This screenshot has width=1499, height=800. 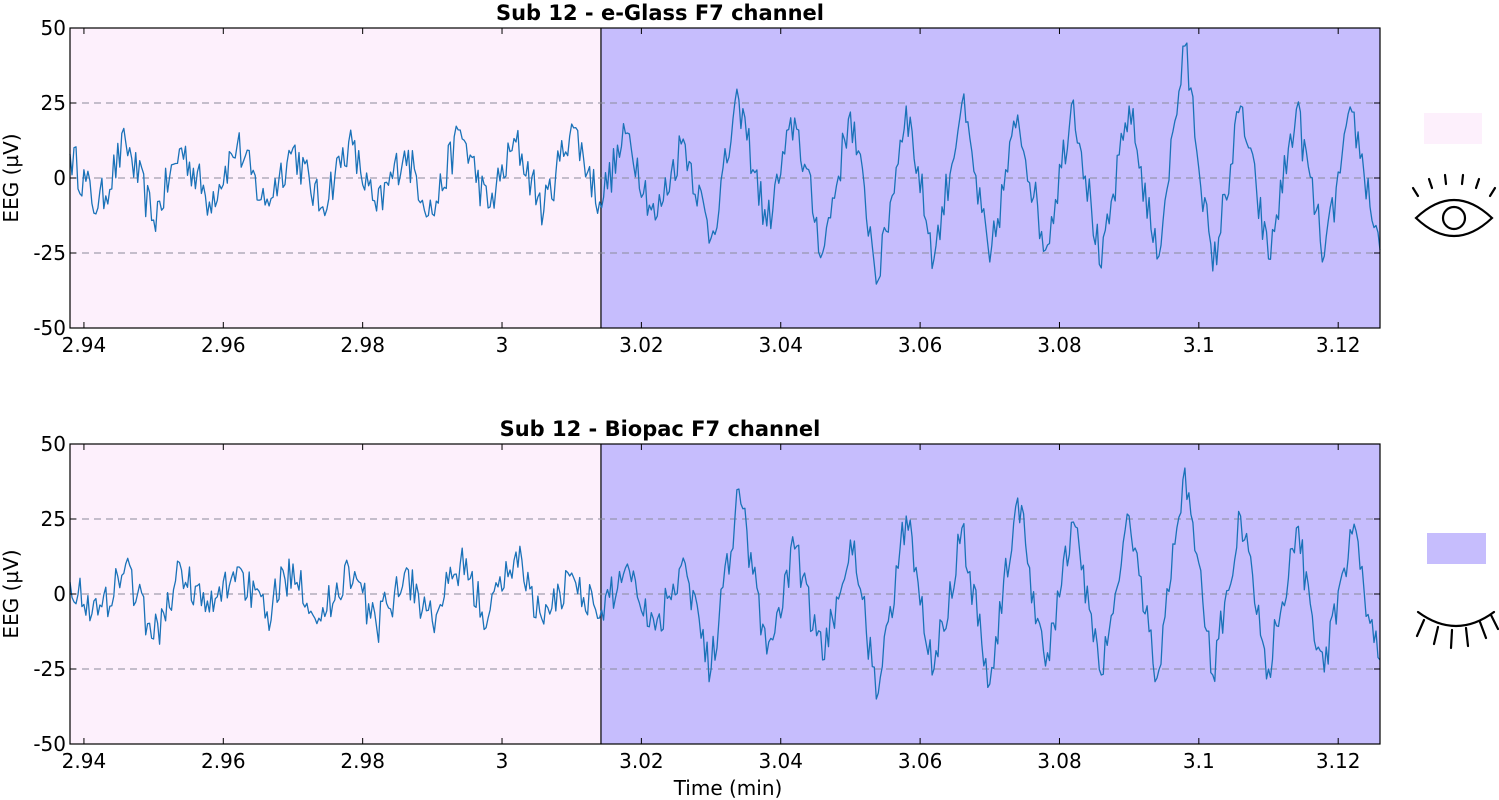 I want to click on chart-title: Sub 12 - Biopac F7 channel, so click(x=660, y=429).